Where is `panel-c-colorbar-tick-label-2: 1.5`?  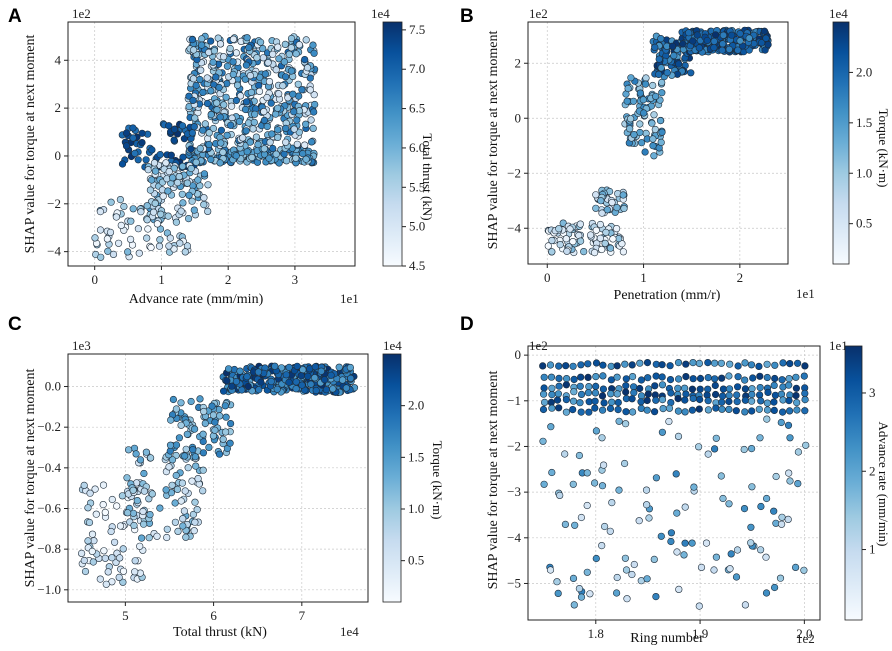
panel-c-colorbar-tick-label-2: 1.5 is located at coordinates (416, 456).